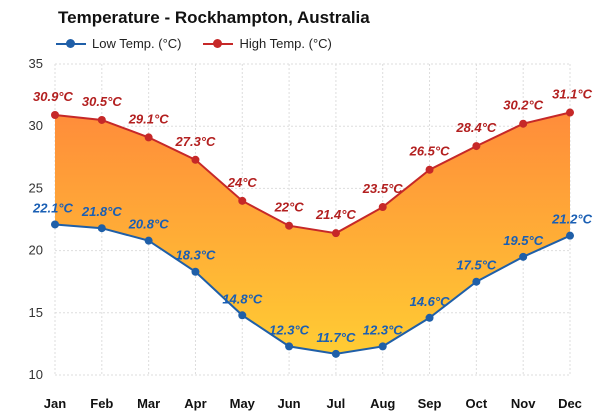 This screenshot has height=420, width=600. Describe the element at coordinates (36, 187) in the screenshot. I see `y-tick-label: 25` at that location.